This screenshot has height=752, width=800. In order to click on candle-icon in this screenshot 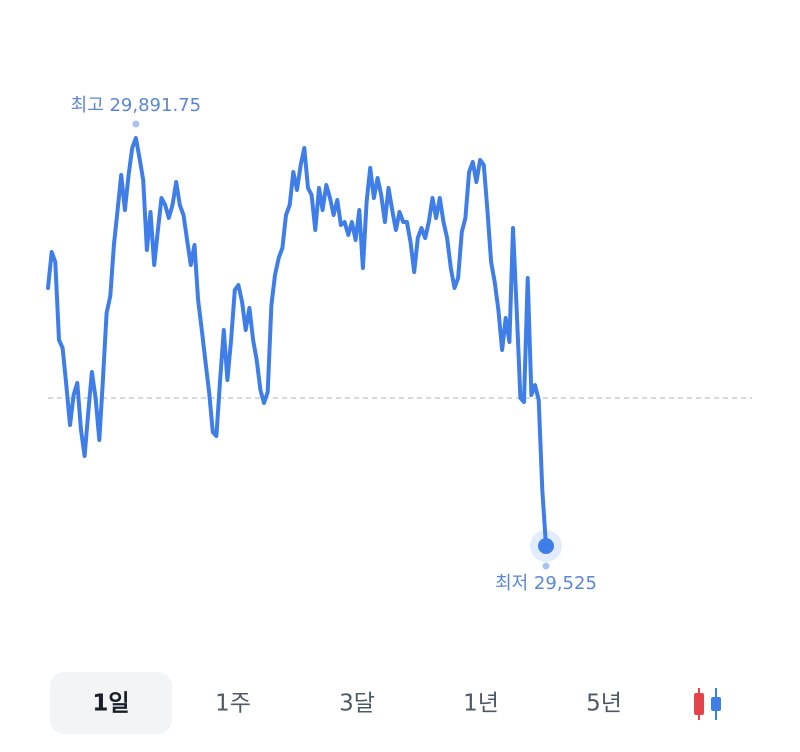, I will do `click(707, 704)`.